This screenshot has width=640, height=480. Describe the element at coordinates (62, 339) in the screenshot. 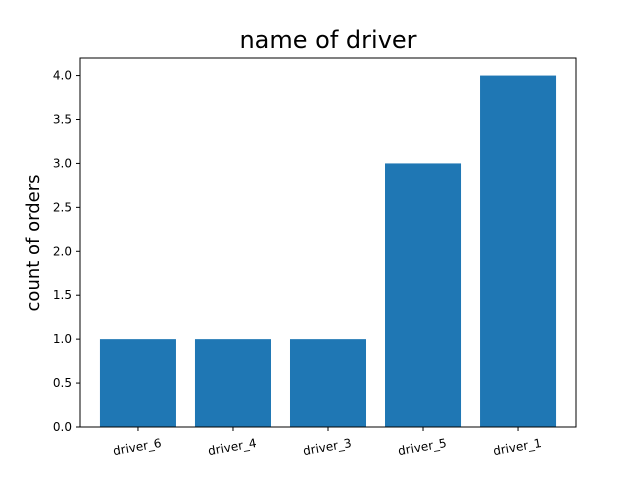

I see `y-tick-label: 1.0` at that location.